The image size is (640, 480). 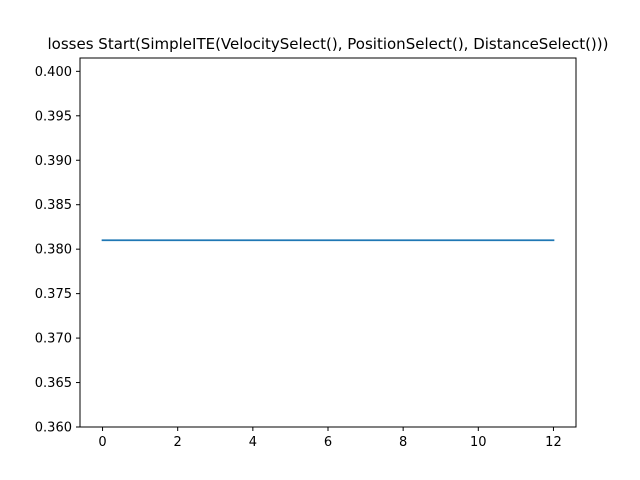 What do you see at coordinates (53, 72) in the screenshot?
I see `y-tick-label: 0.400` at bounding box center [53, 72].